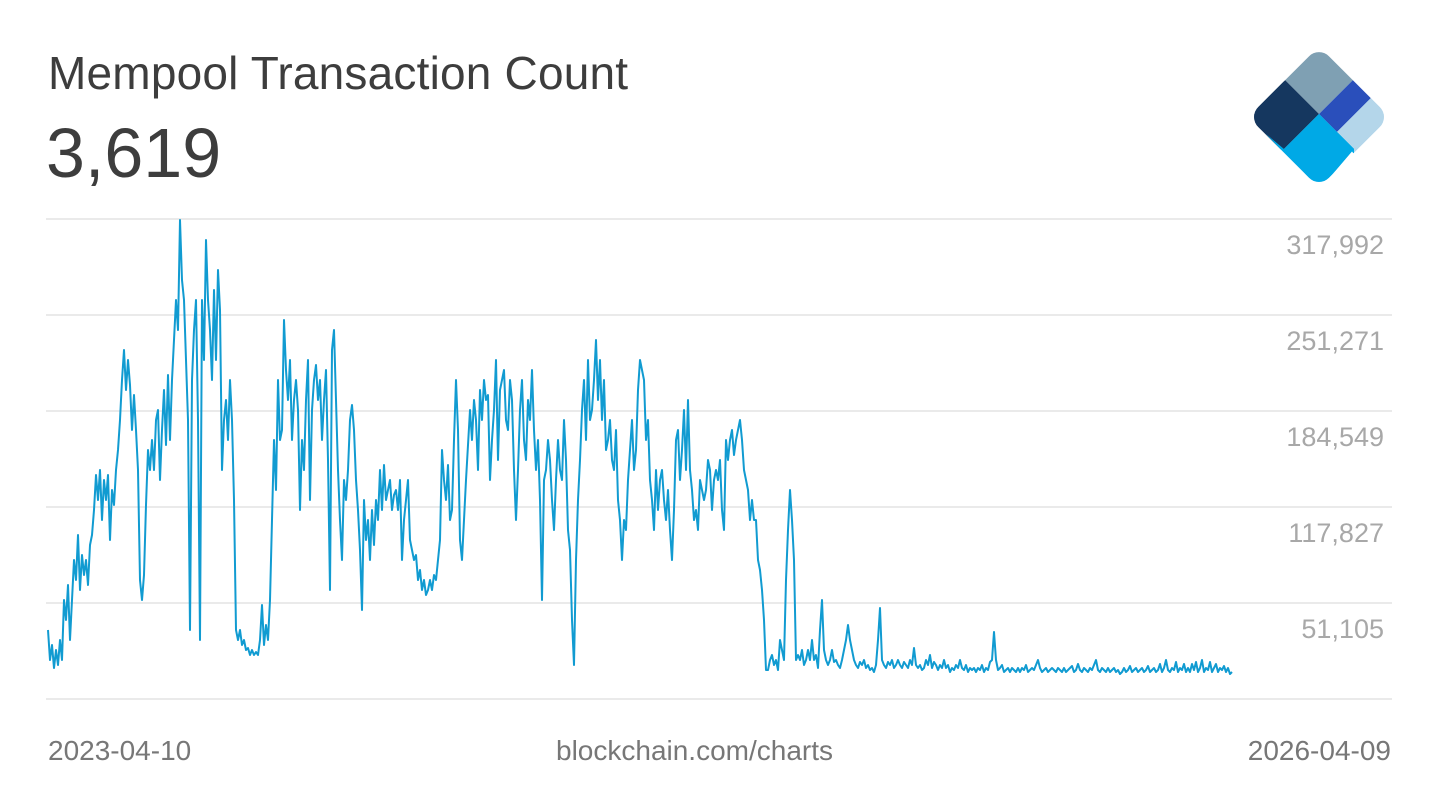  What do you see at coordinates (120, 750) in the screenshot?
I see `start-date-label: 2023-04-10` at bounding box center [120, 750].